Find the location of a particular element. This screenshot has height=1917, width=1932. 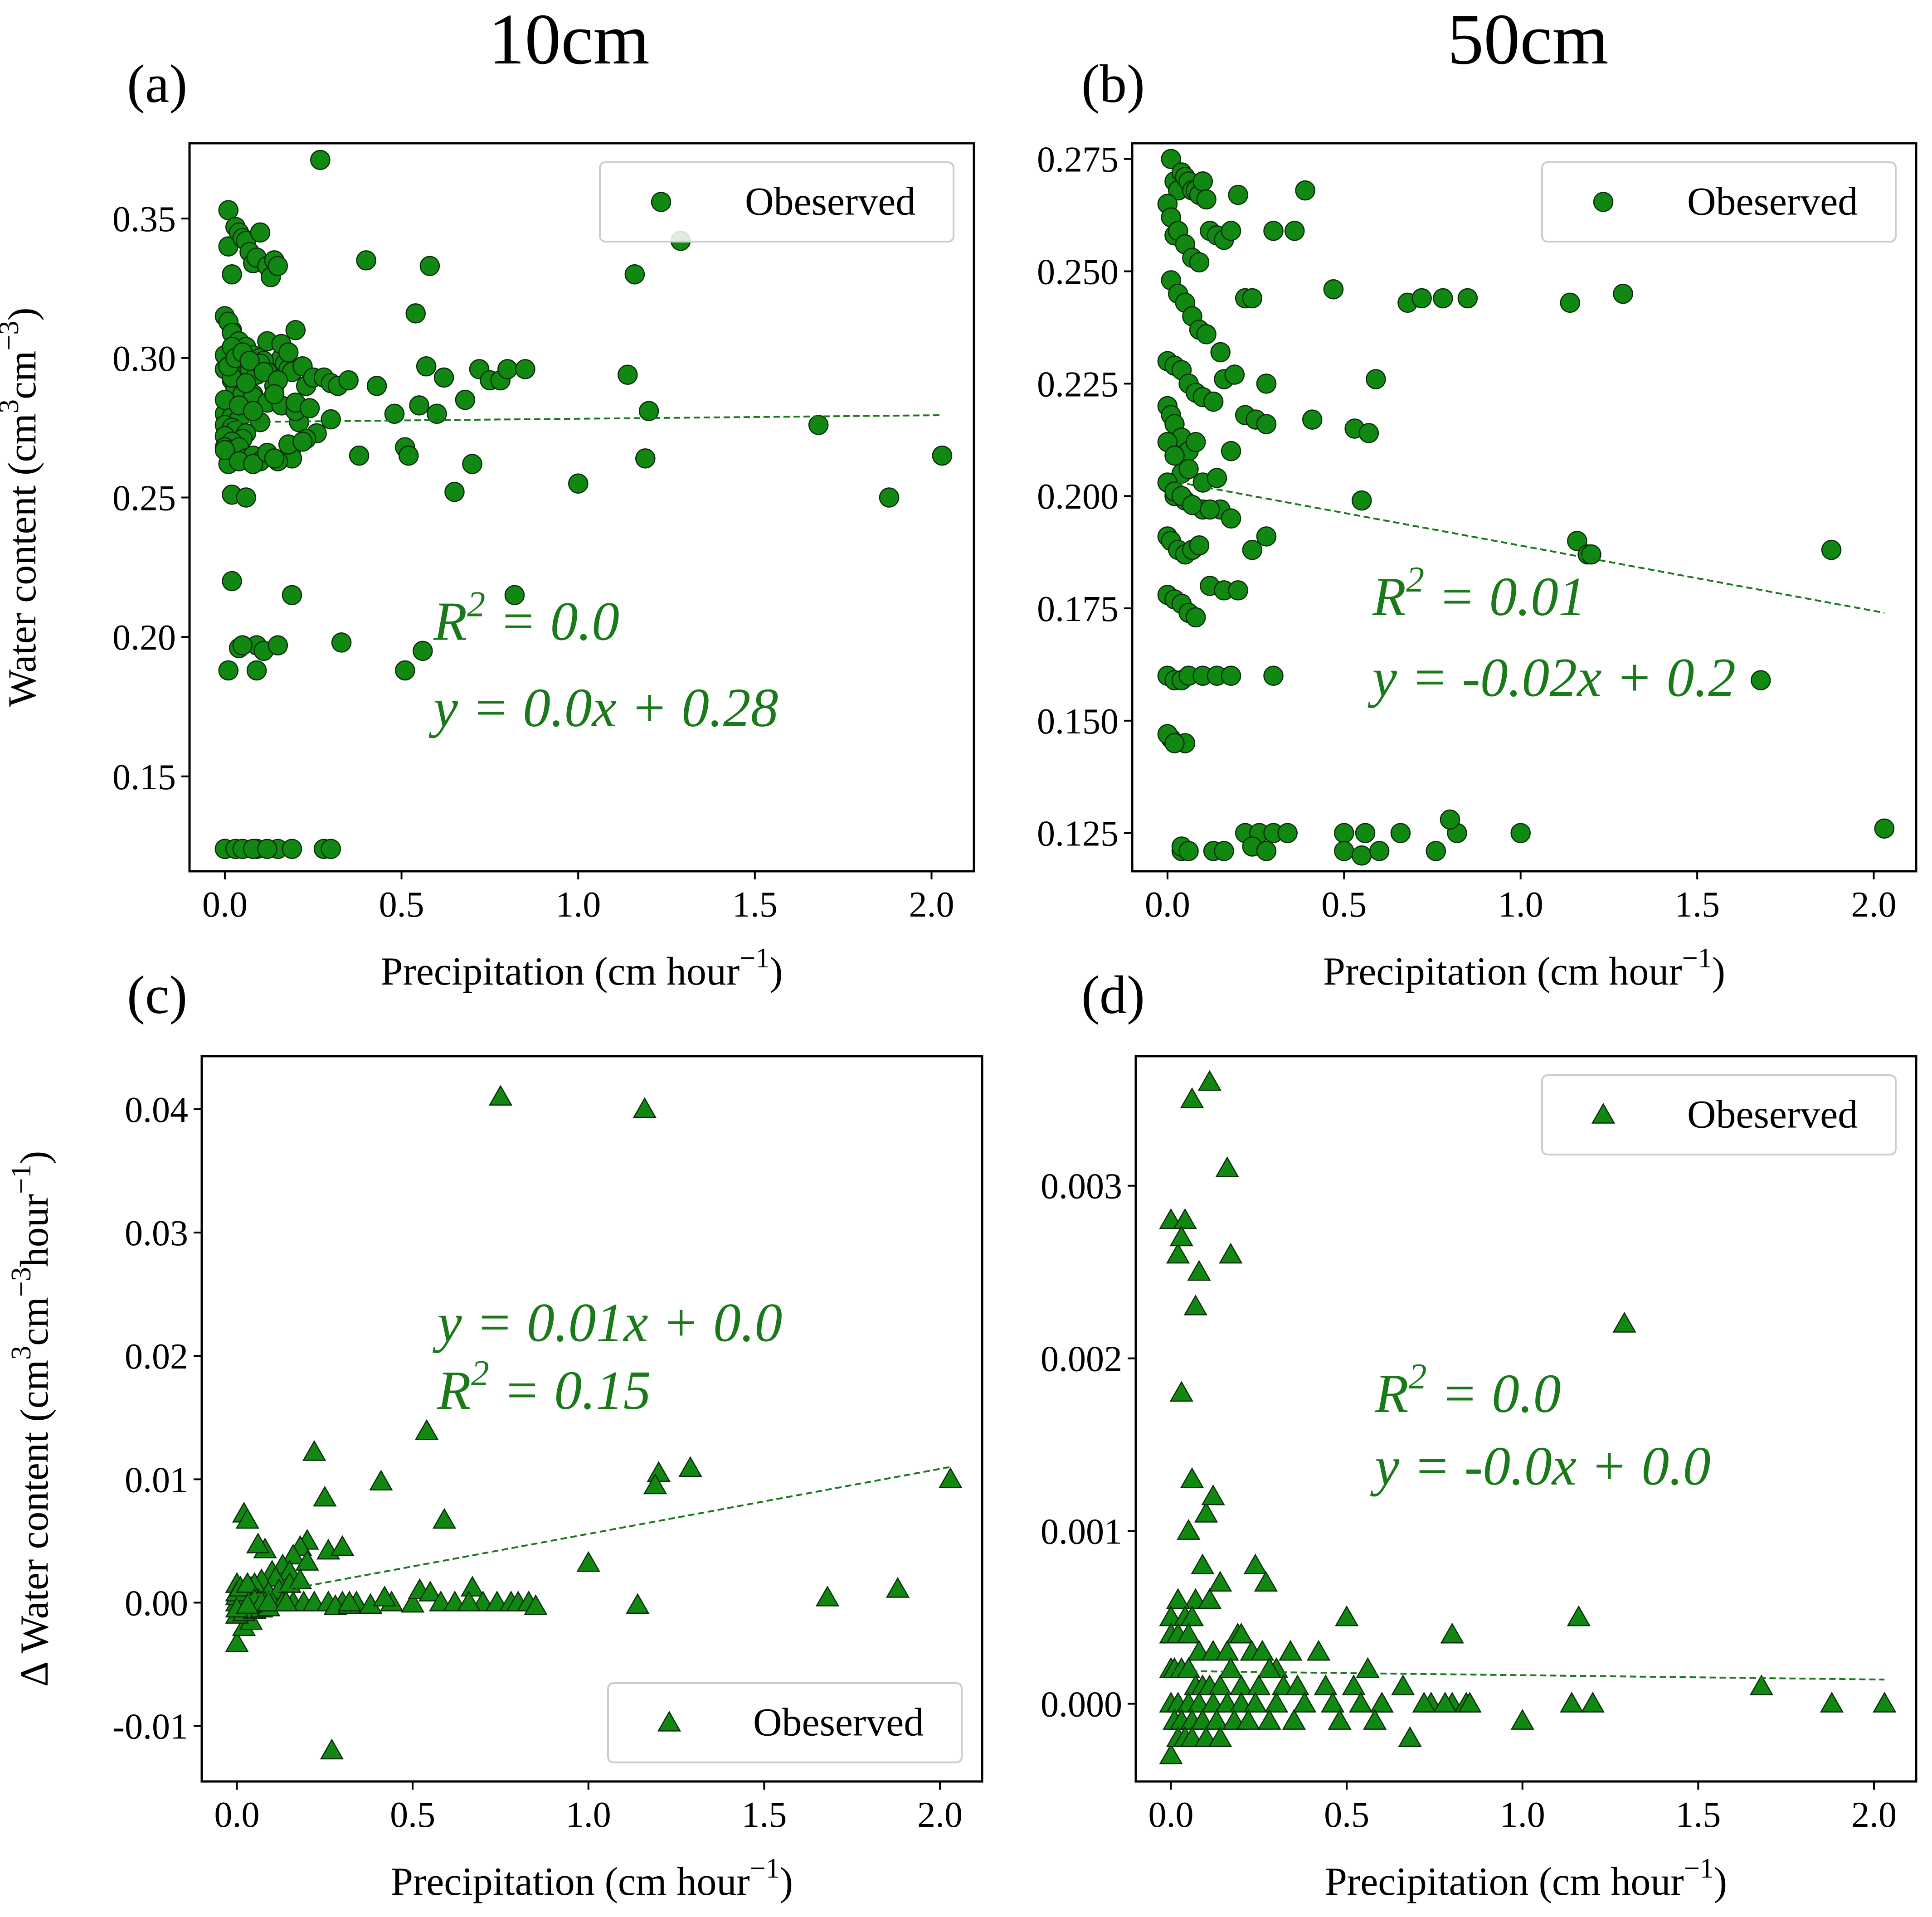

y-axis-label: Δ Water content (cm3cm−3hour−1) is located at coordinates (32, 1419).